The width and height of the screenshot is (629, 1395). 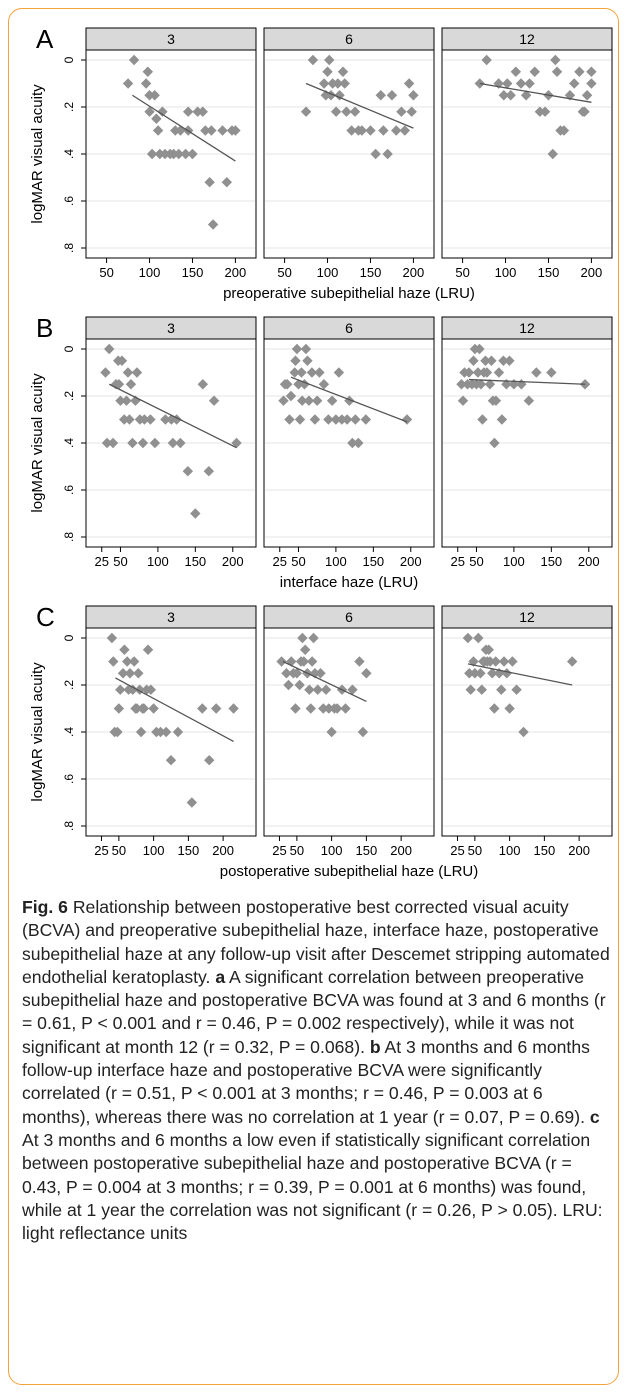 I want to click on y-tick-label: .2, so click(x=69, y=685).